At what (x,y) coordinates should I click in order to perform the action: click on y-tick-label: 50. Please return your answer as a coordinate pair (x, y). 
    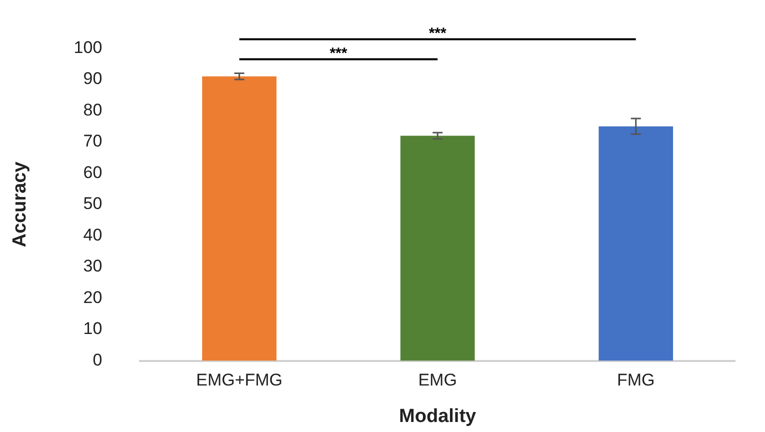
    Looking at the image, I should click on (92, 204).